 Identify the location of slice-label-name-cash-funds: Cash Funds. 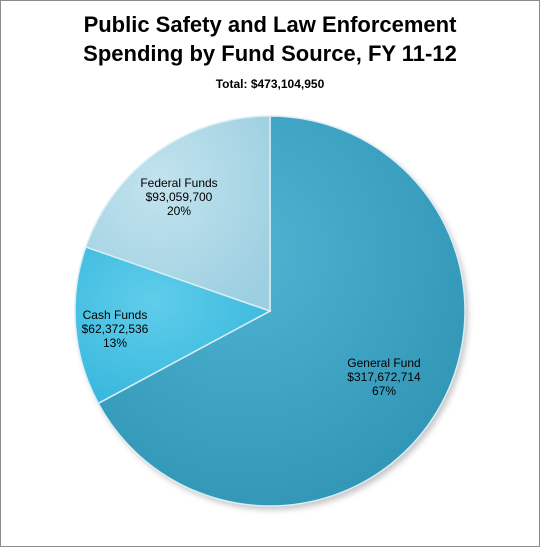
(115, 315).